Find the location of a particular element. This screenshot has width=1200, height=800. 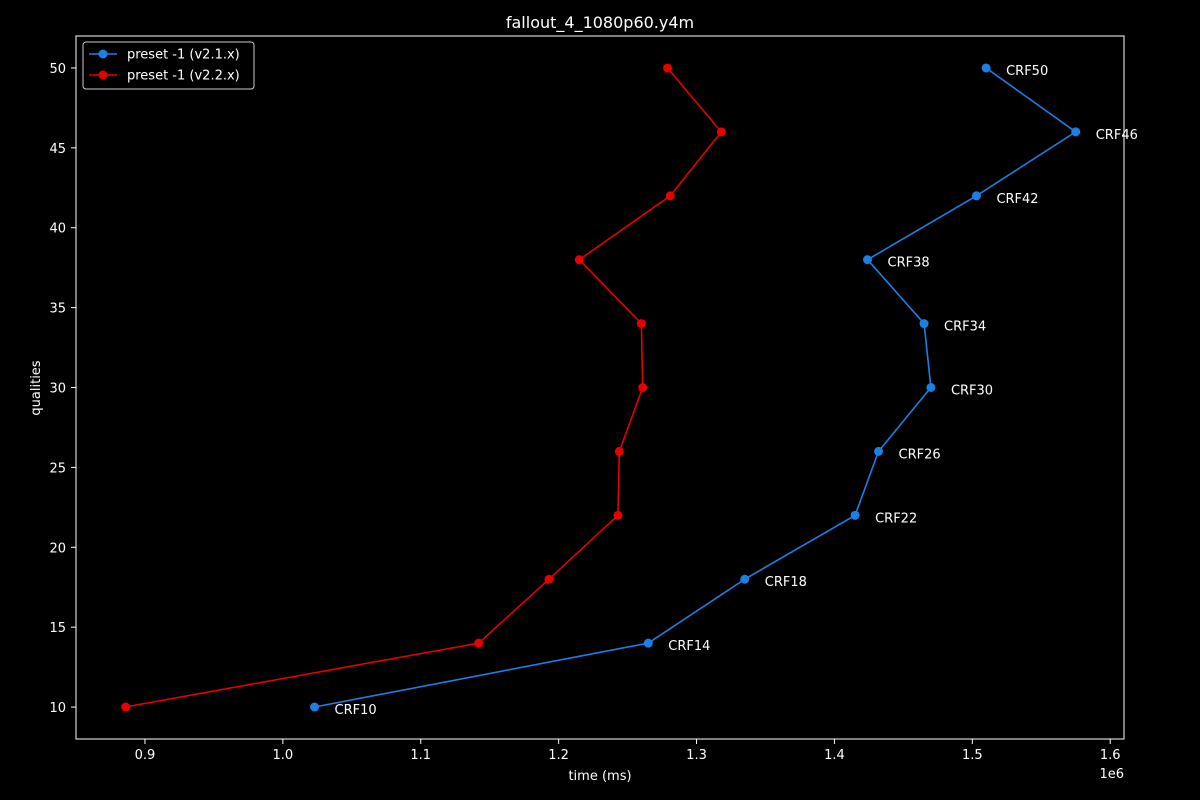

x-axis-label: time (ms) is located at coordinates (599, 776).